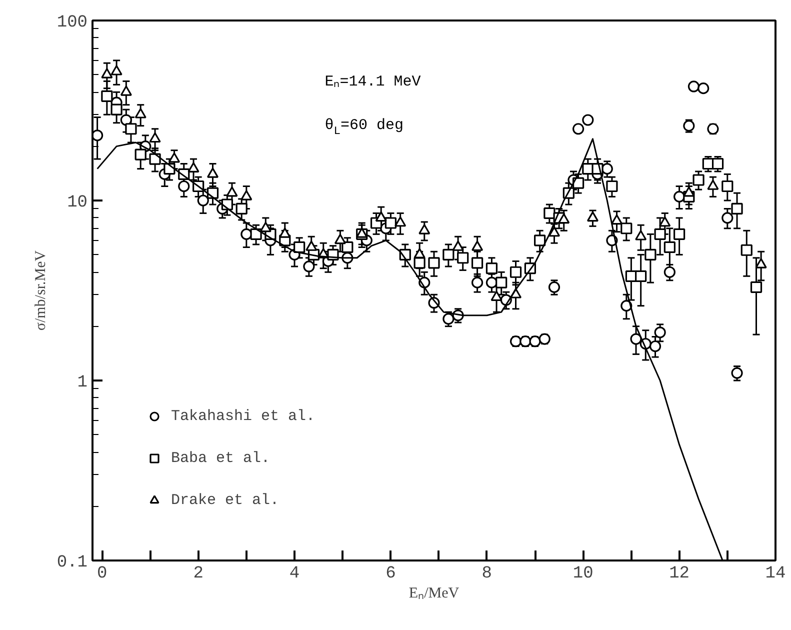 The width and height of the screenshot is (791, 630). I want to click on y-tick-label: 1, so click(82, 383).